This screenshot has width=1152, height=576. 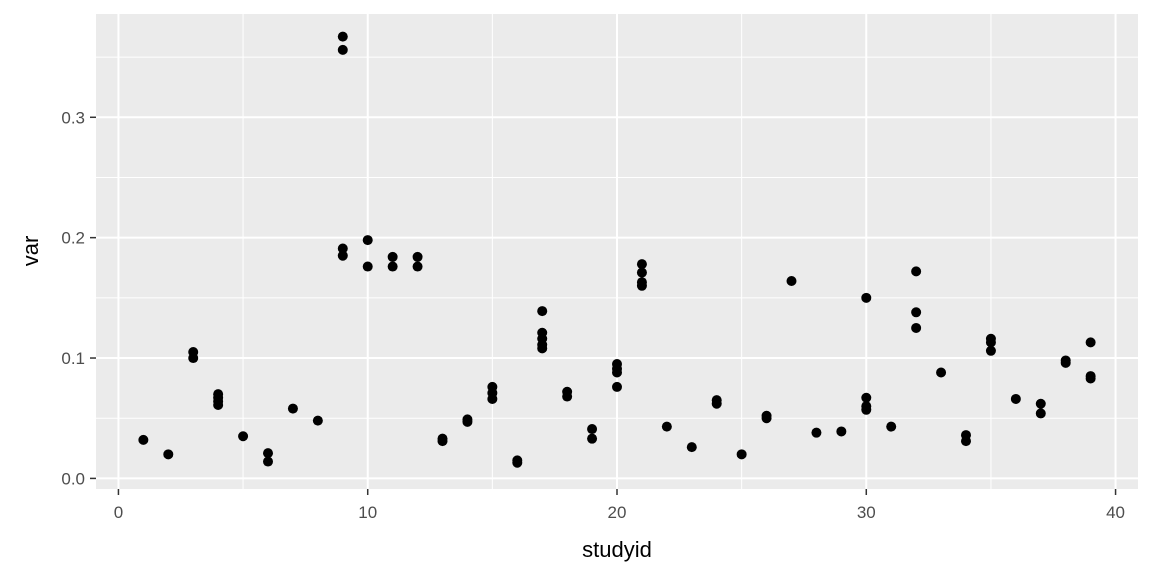 What do you see at coordinates (73, 358) in the screenshot?
I see `y-axis-tick-label: 0.1` at bounding box center [73, 358].